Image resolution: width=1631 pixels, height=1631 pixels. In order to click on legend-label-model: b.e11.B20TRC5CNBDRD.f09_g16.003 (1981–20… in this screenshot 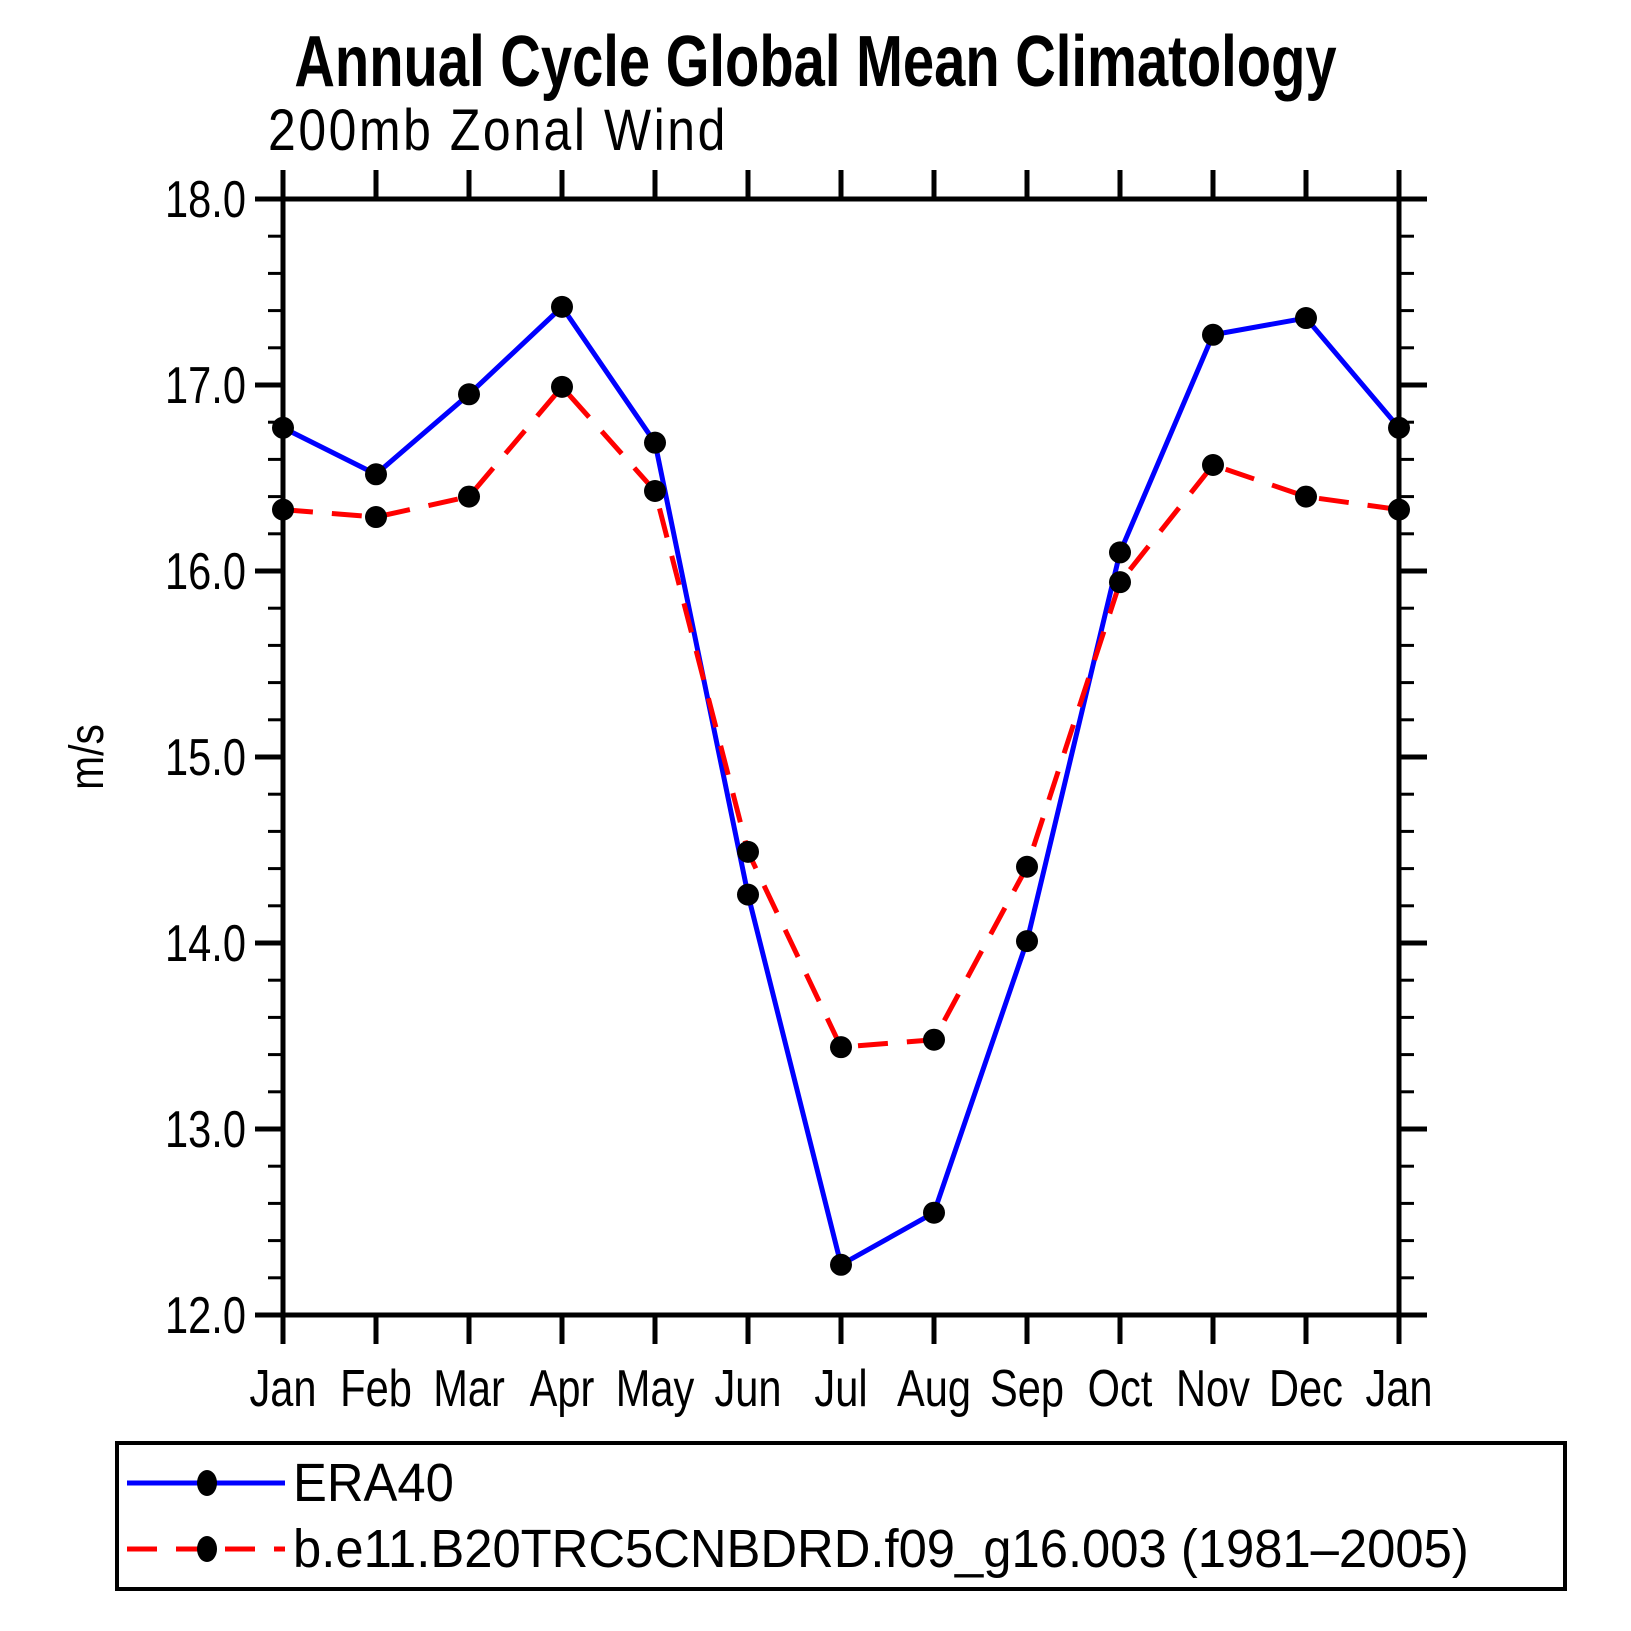, I will do `click(881, 1549)`.